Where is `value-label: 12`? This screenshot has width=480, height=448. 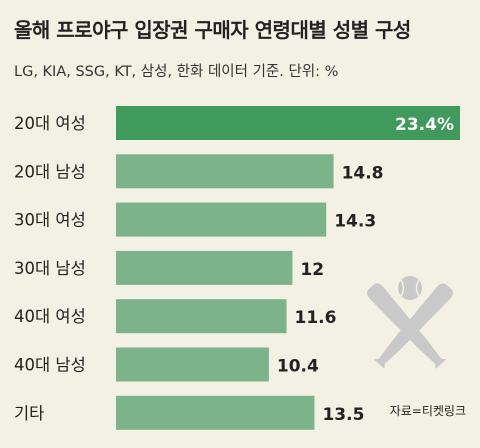
value-label: 12 is located at coordinates (312, 270).